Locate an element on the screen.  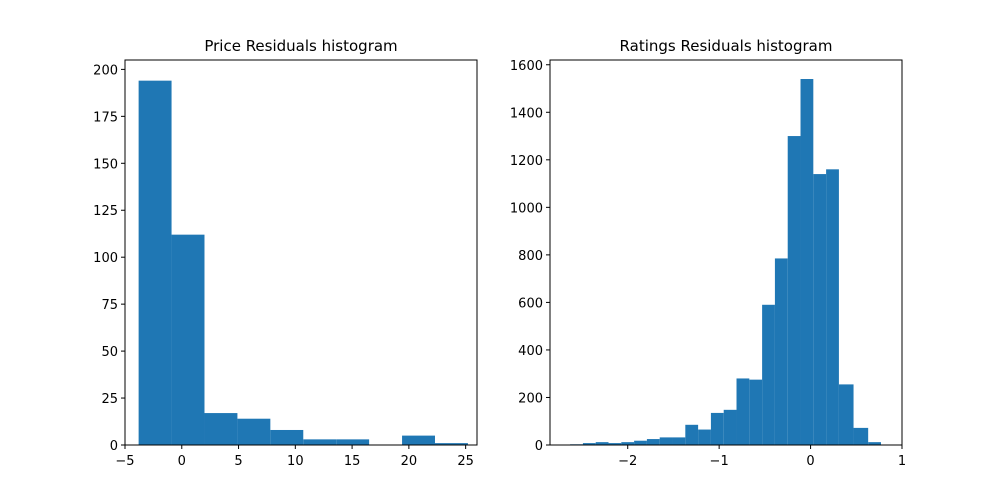
y-tick-label: 150 is located at coordinates (105, 164).